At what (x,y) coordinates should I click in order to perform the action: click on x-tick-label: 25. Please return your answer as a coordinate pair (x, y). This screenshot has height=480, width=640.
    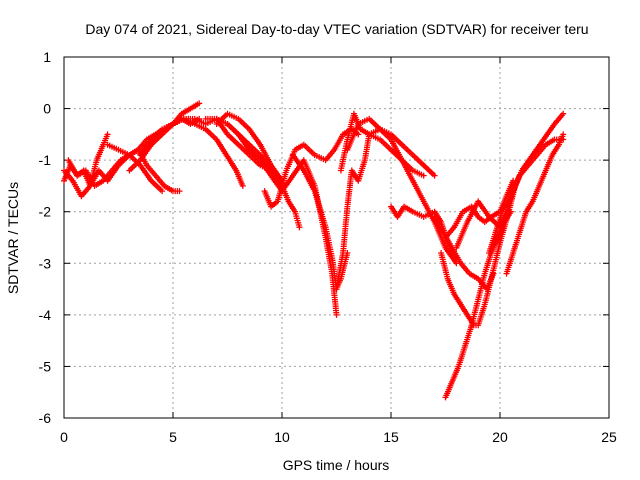
    Looking at the image, I should click on (609, 437).